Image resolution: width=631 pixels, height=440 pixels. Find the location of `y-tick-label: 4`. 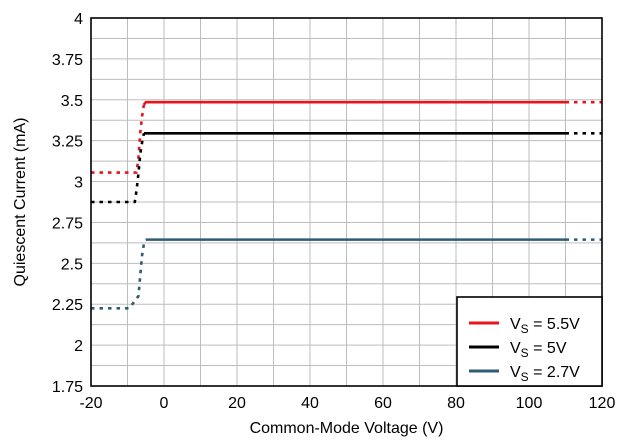

y-tick-label: 4 is located at coordinates (78, 19).